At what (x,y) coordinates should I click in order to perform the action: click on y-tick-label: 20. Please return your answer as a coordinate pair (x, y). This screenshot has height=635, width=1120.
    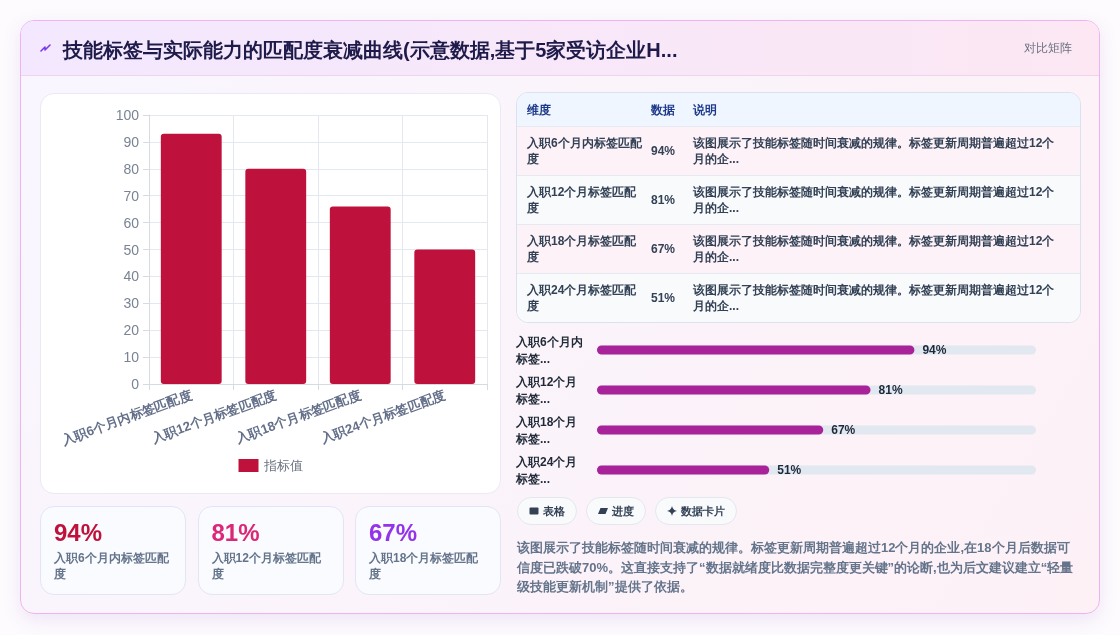
    Looking at the image, I should click on (131, 330).